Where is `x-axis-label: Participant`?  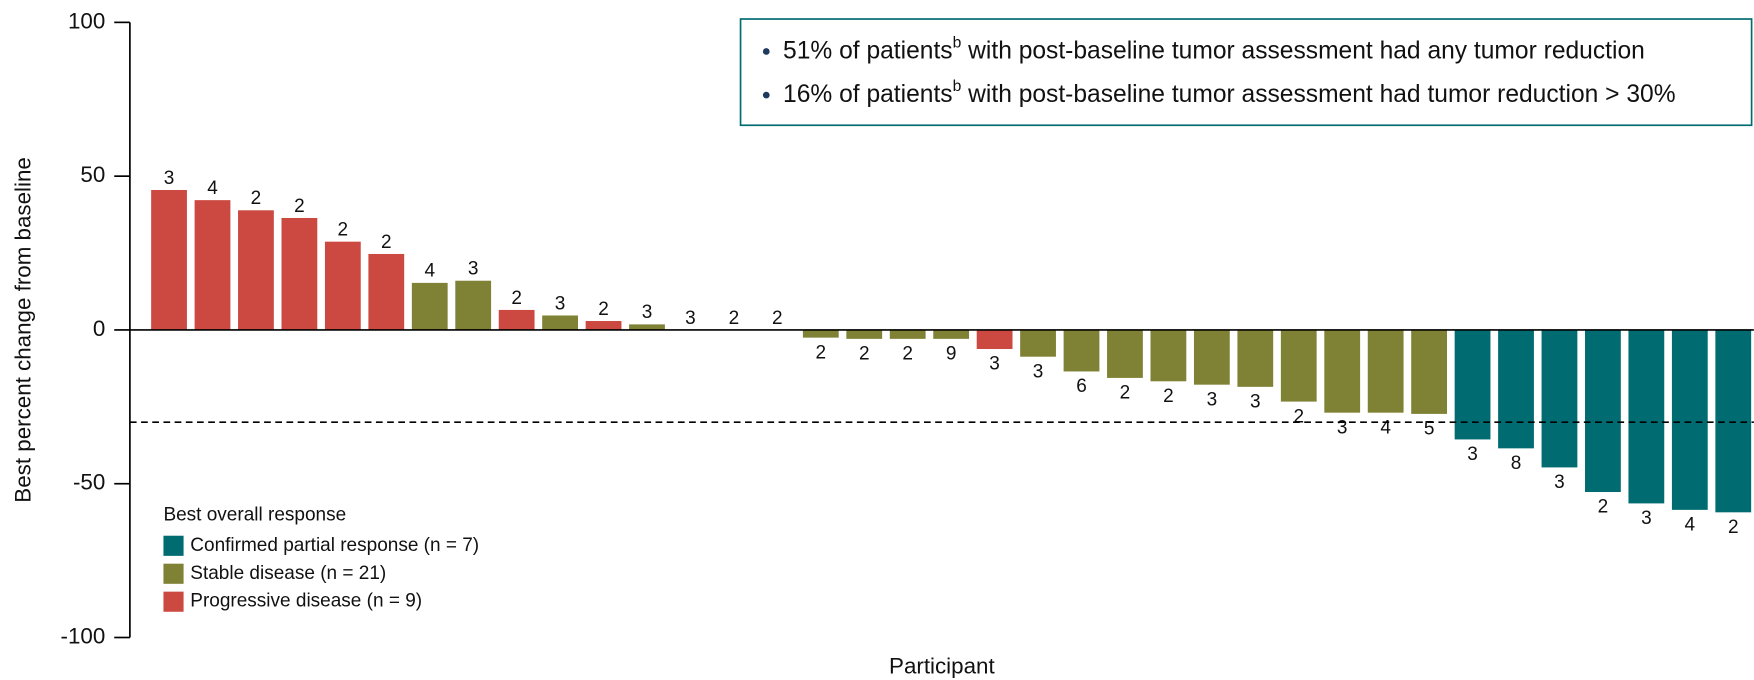 x-axis-label: Participant is located at coordinates (942, 666).